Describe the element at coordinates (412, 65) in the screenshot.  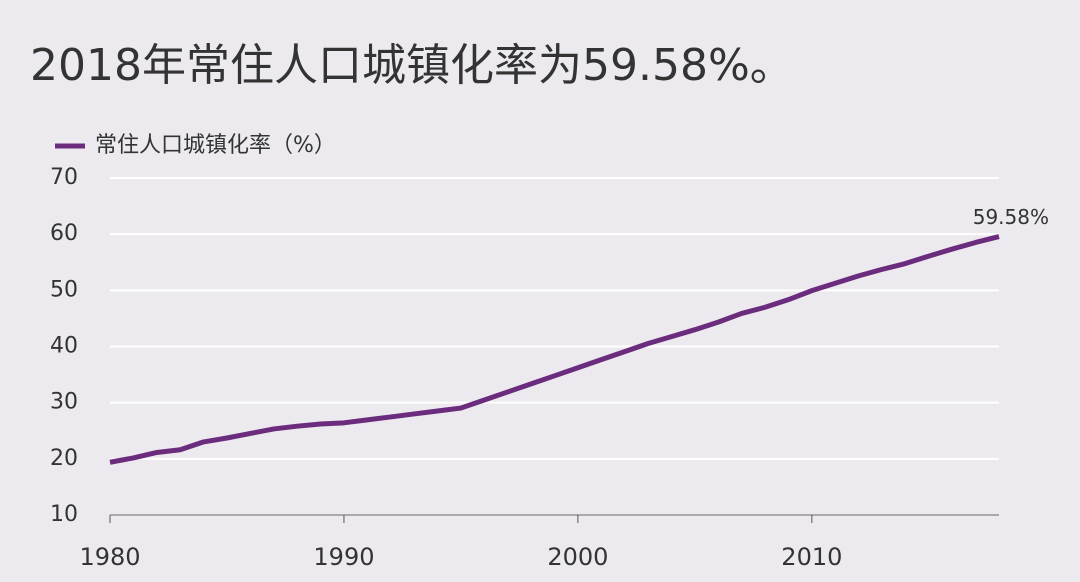
I see `chart-title: 2018年常住人口城镇化率为59.58%。` at that location.